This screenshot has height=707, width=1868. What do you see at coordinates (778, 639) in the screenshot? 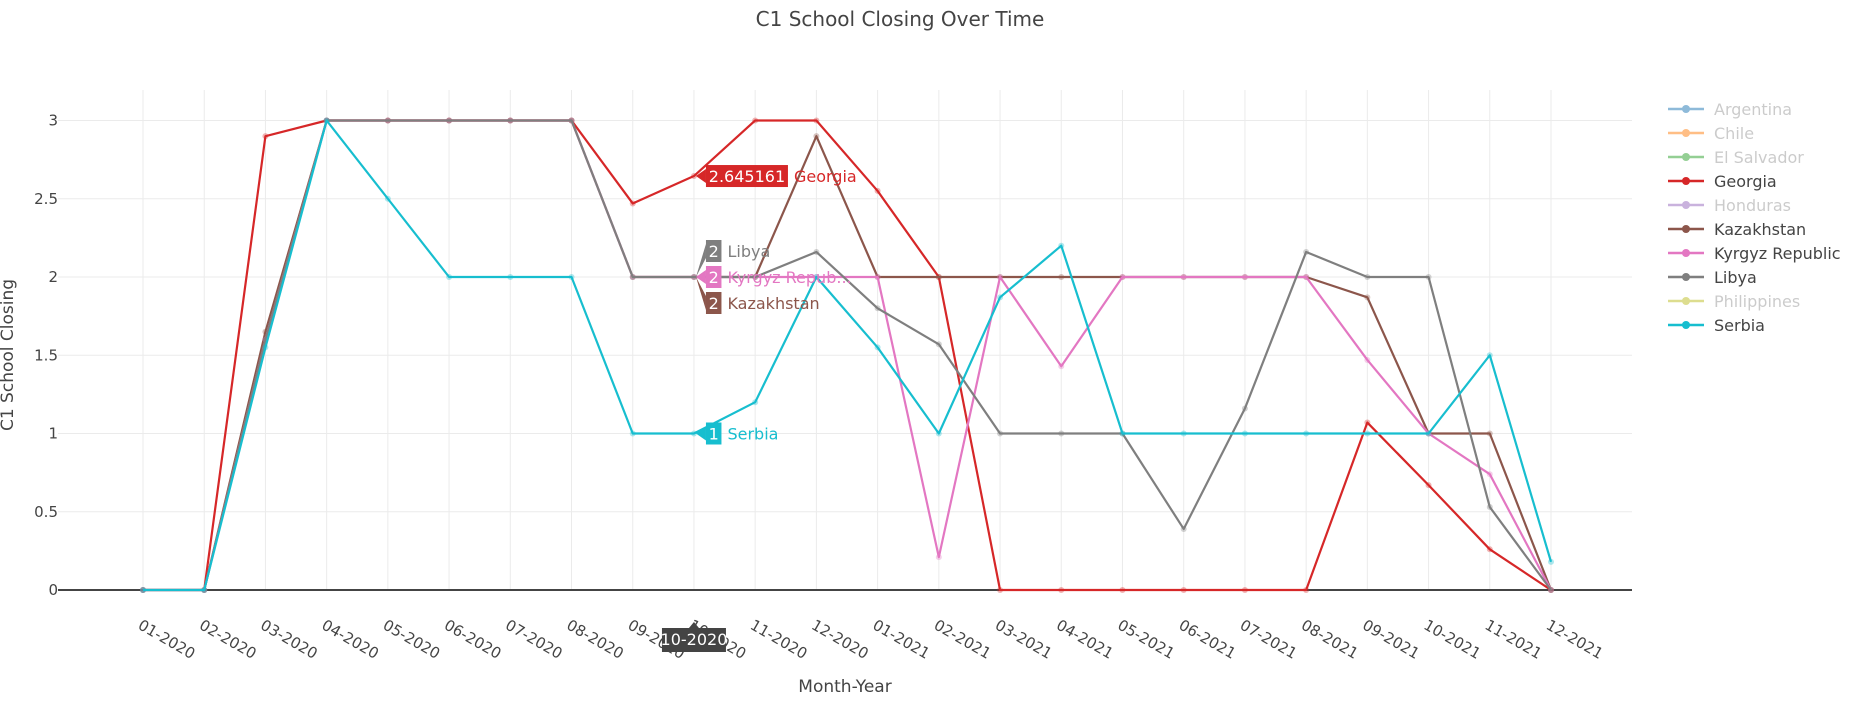
I see `x-tick-label: 11-2020` at bounding box center [778, 639].